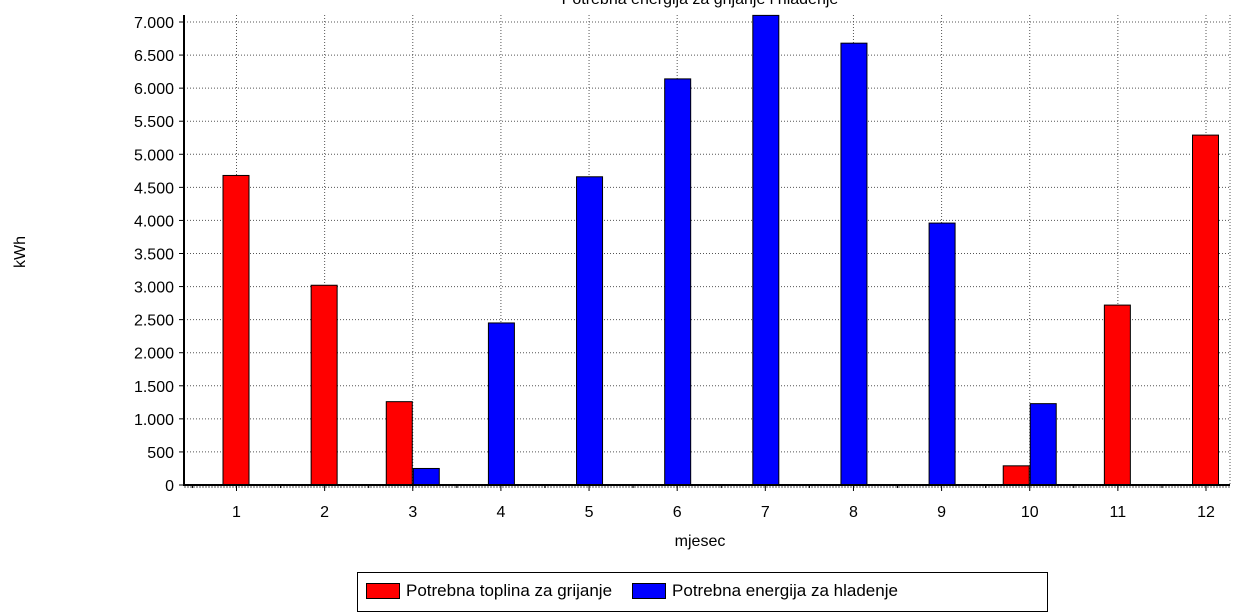 This screenshot has width=1239, height=612. I want to click on x-tick-label: 1, so click(236, 512).